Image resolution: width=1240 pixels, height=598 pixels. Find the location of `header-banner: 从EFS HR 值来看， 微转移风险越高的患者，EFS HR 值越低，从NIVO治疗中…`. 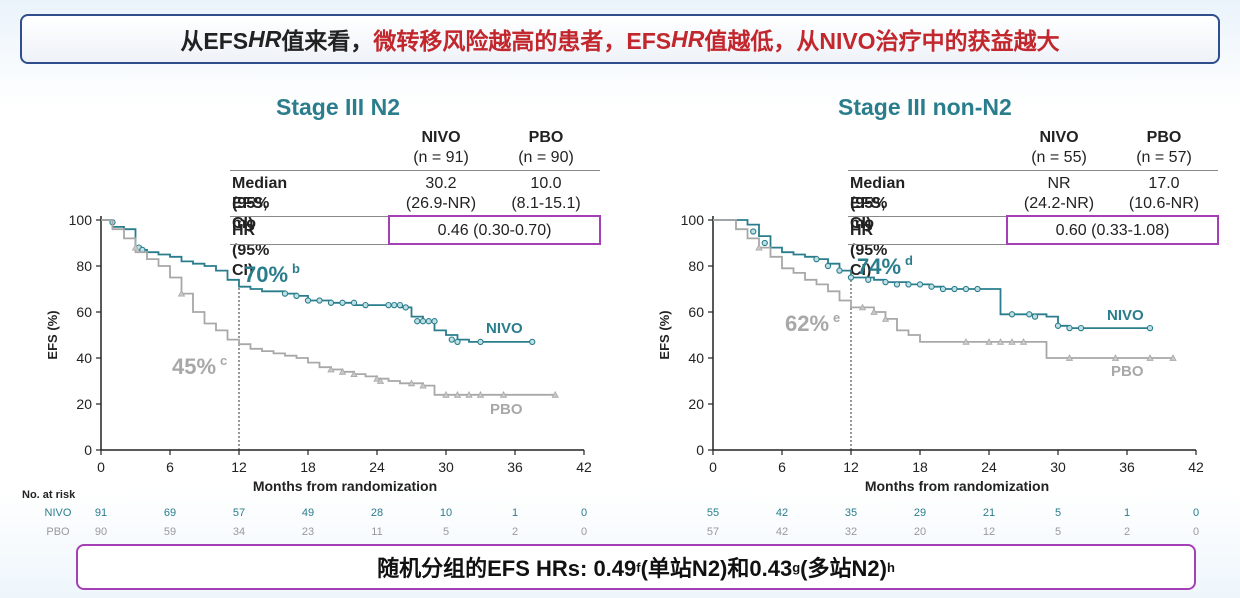

header-banner: 从EFS HR 值来看， 微转移风险越高的患者，EFS HR 值越低，从NIVO治疗中… is located at coordinates (620, 39).